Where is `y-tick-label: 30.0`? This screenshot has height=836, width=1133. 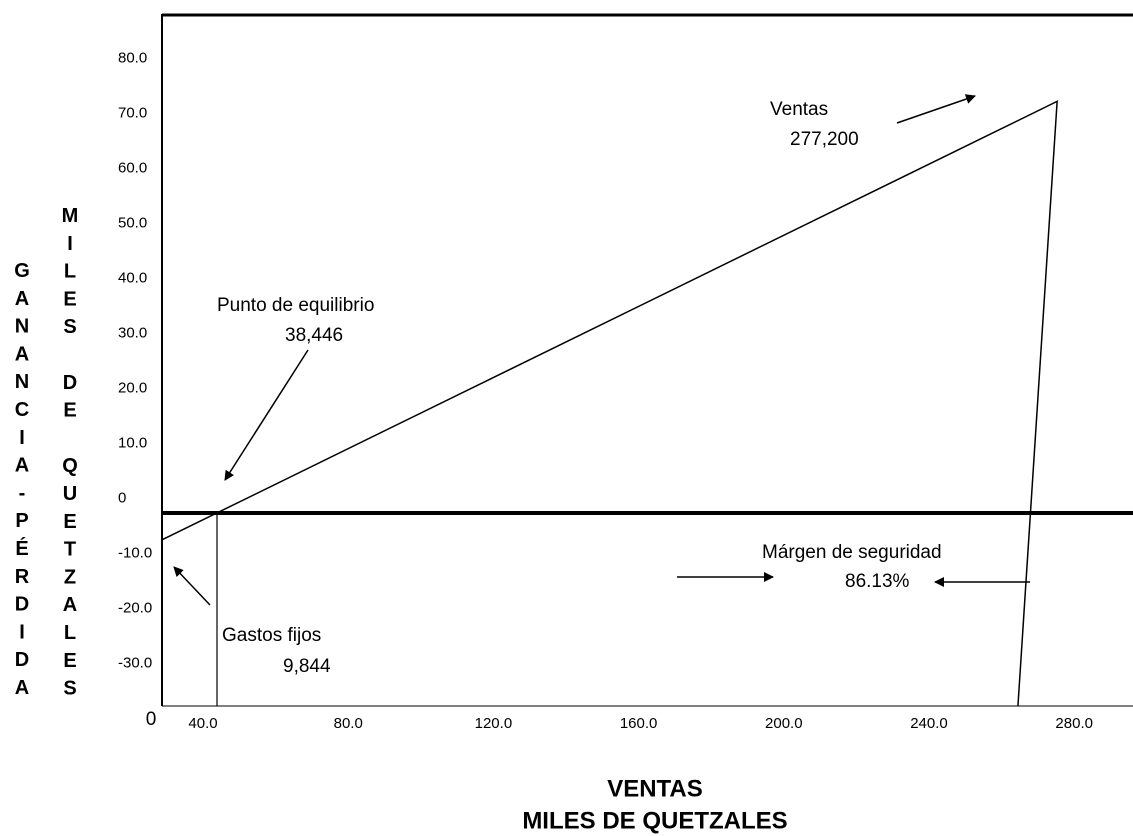
y-tick-label: 30.0 is located at coordinates (132, 333).